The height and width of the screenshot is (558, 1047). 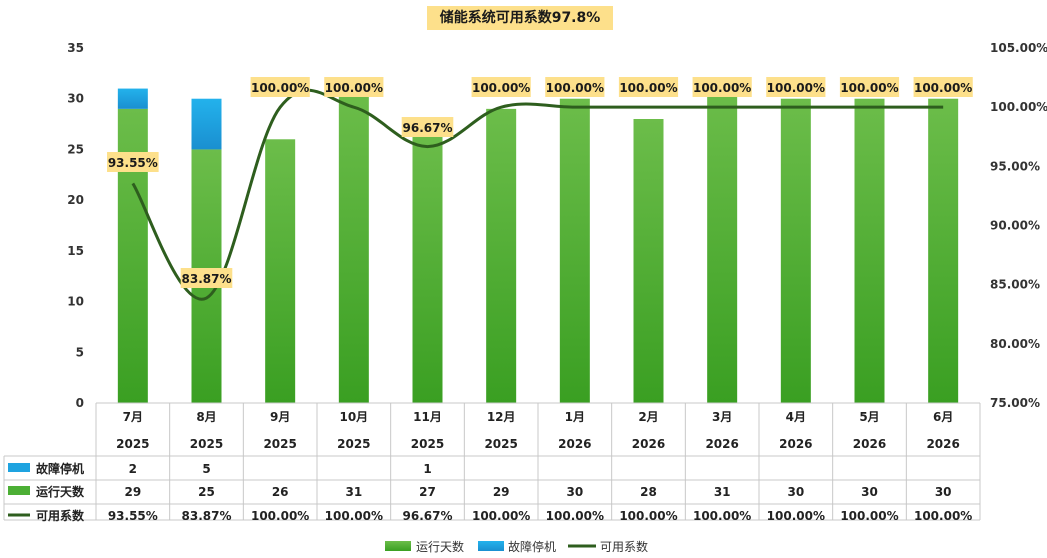 I want to click on legend-key-run-days, so click(x=398, y=546).